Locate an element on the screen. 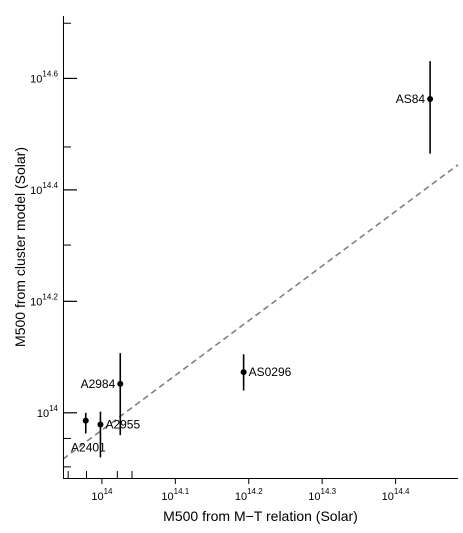  x-tick-label: 1014.4 is located at coordinates (396, 495).